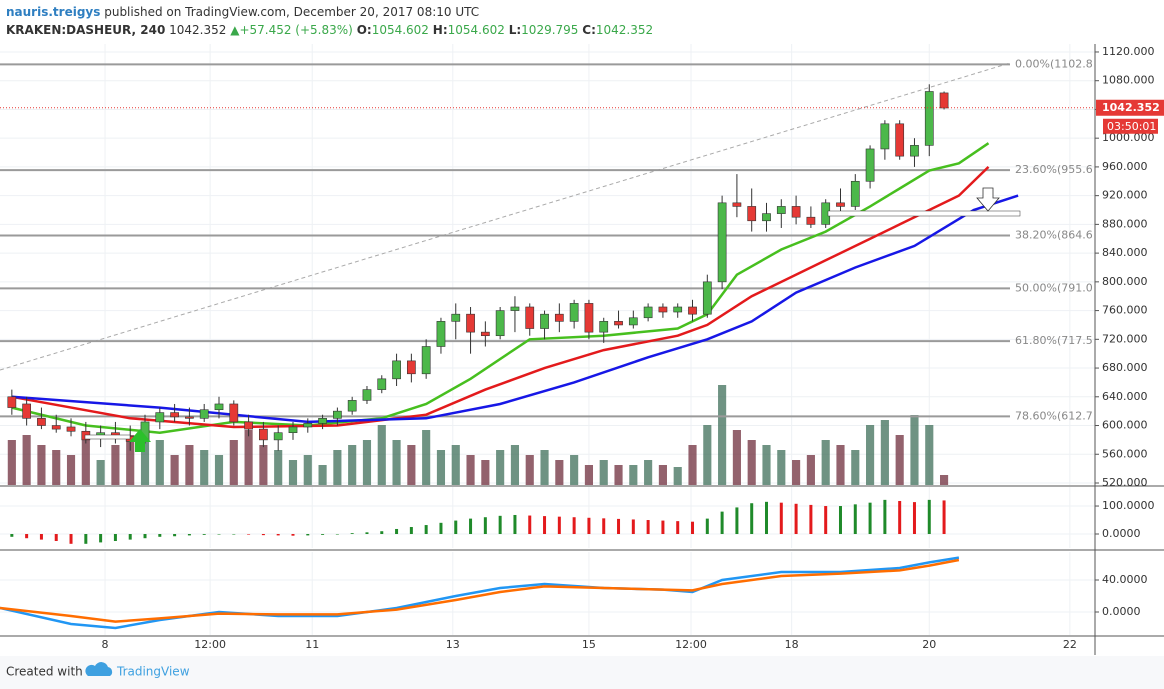 This screenshot has width=1164, height=689. Describe the element at coordinates (1054, 287) in the screenshot. I see `fib-label: 50.00%(791.0` at that location.